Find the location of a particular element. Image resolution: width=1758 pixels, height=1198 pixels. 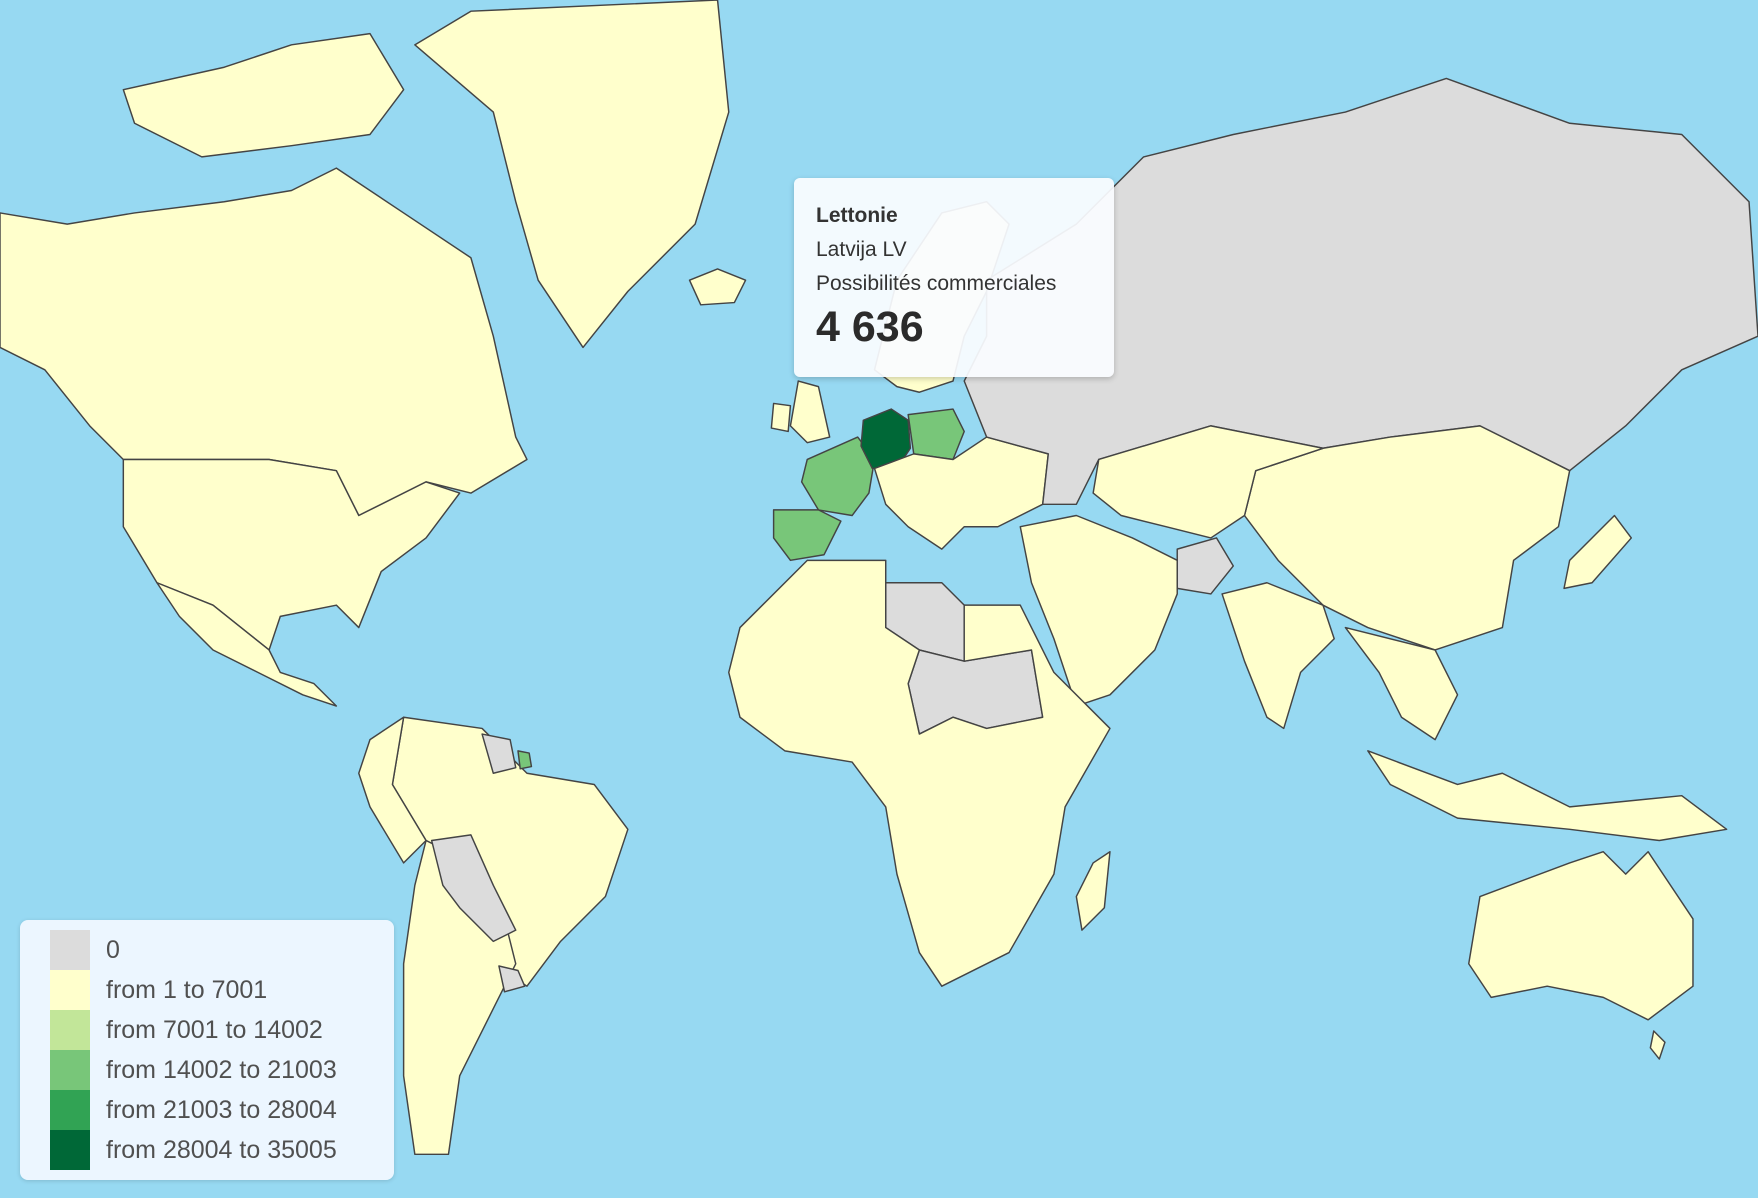

country-ireland is located at coordinates (781, 417).